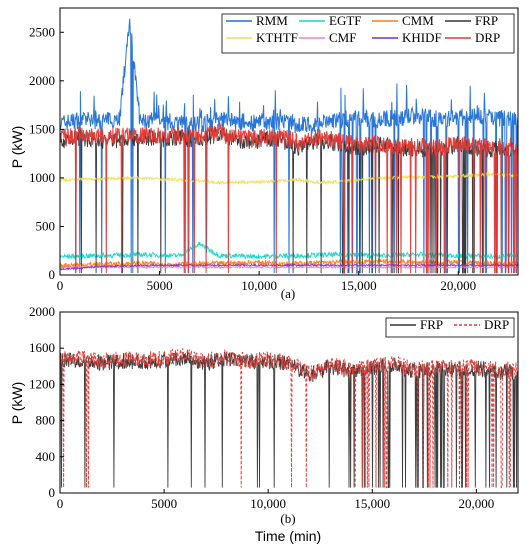 This screenshot has height=550, width=527. I want to click on legend-label-khidf: KHIDF, so click(422, 37).